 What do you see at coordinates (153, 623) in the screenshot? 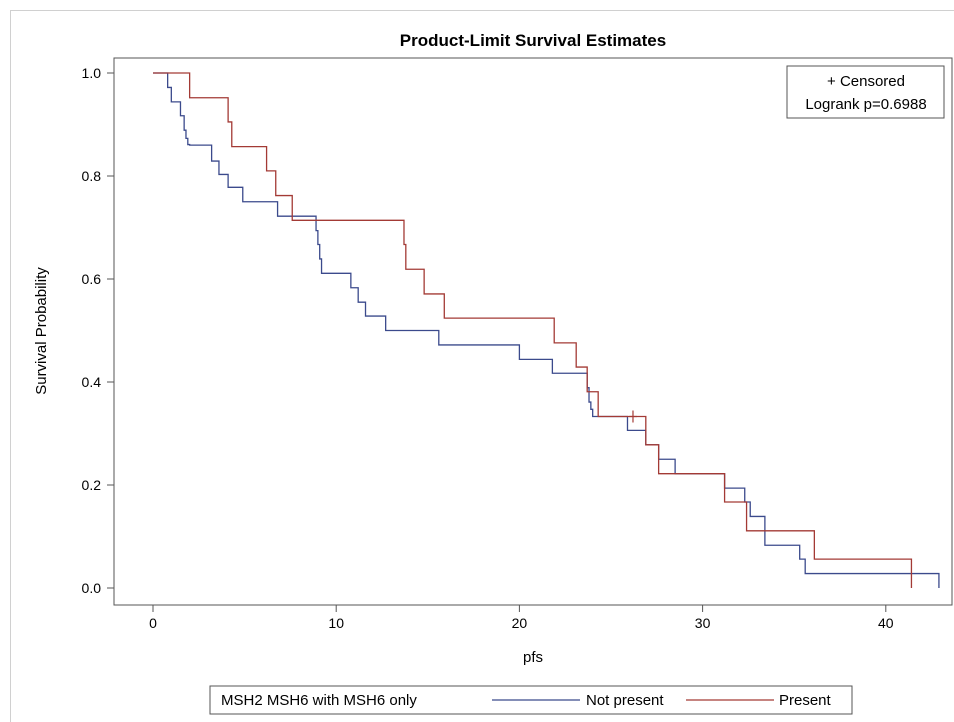
I see `x-tick-label: 0` at bounding box center [153, 623].